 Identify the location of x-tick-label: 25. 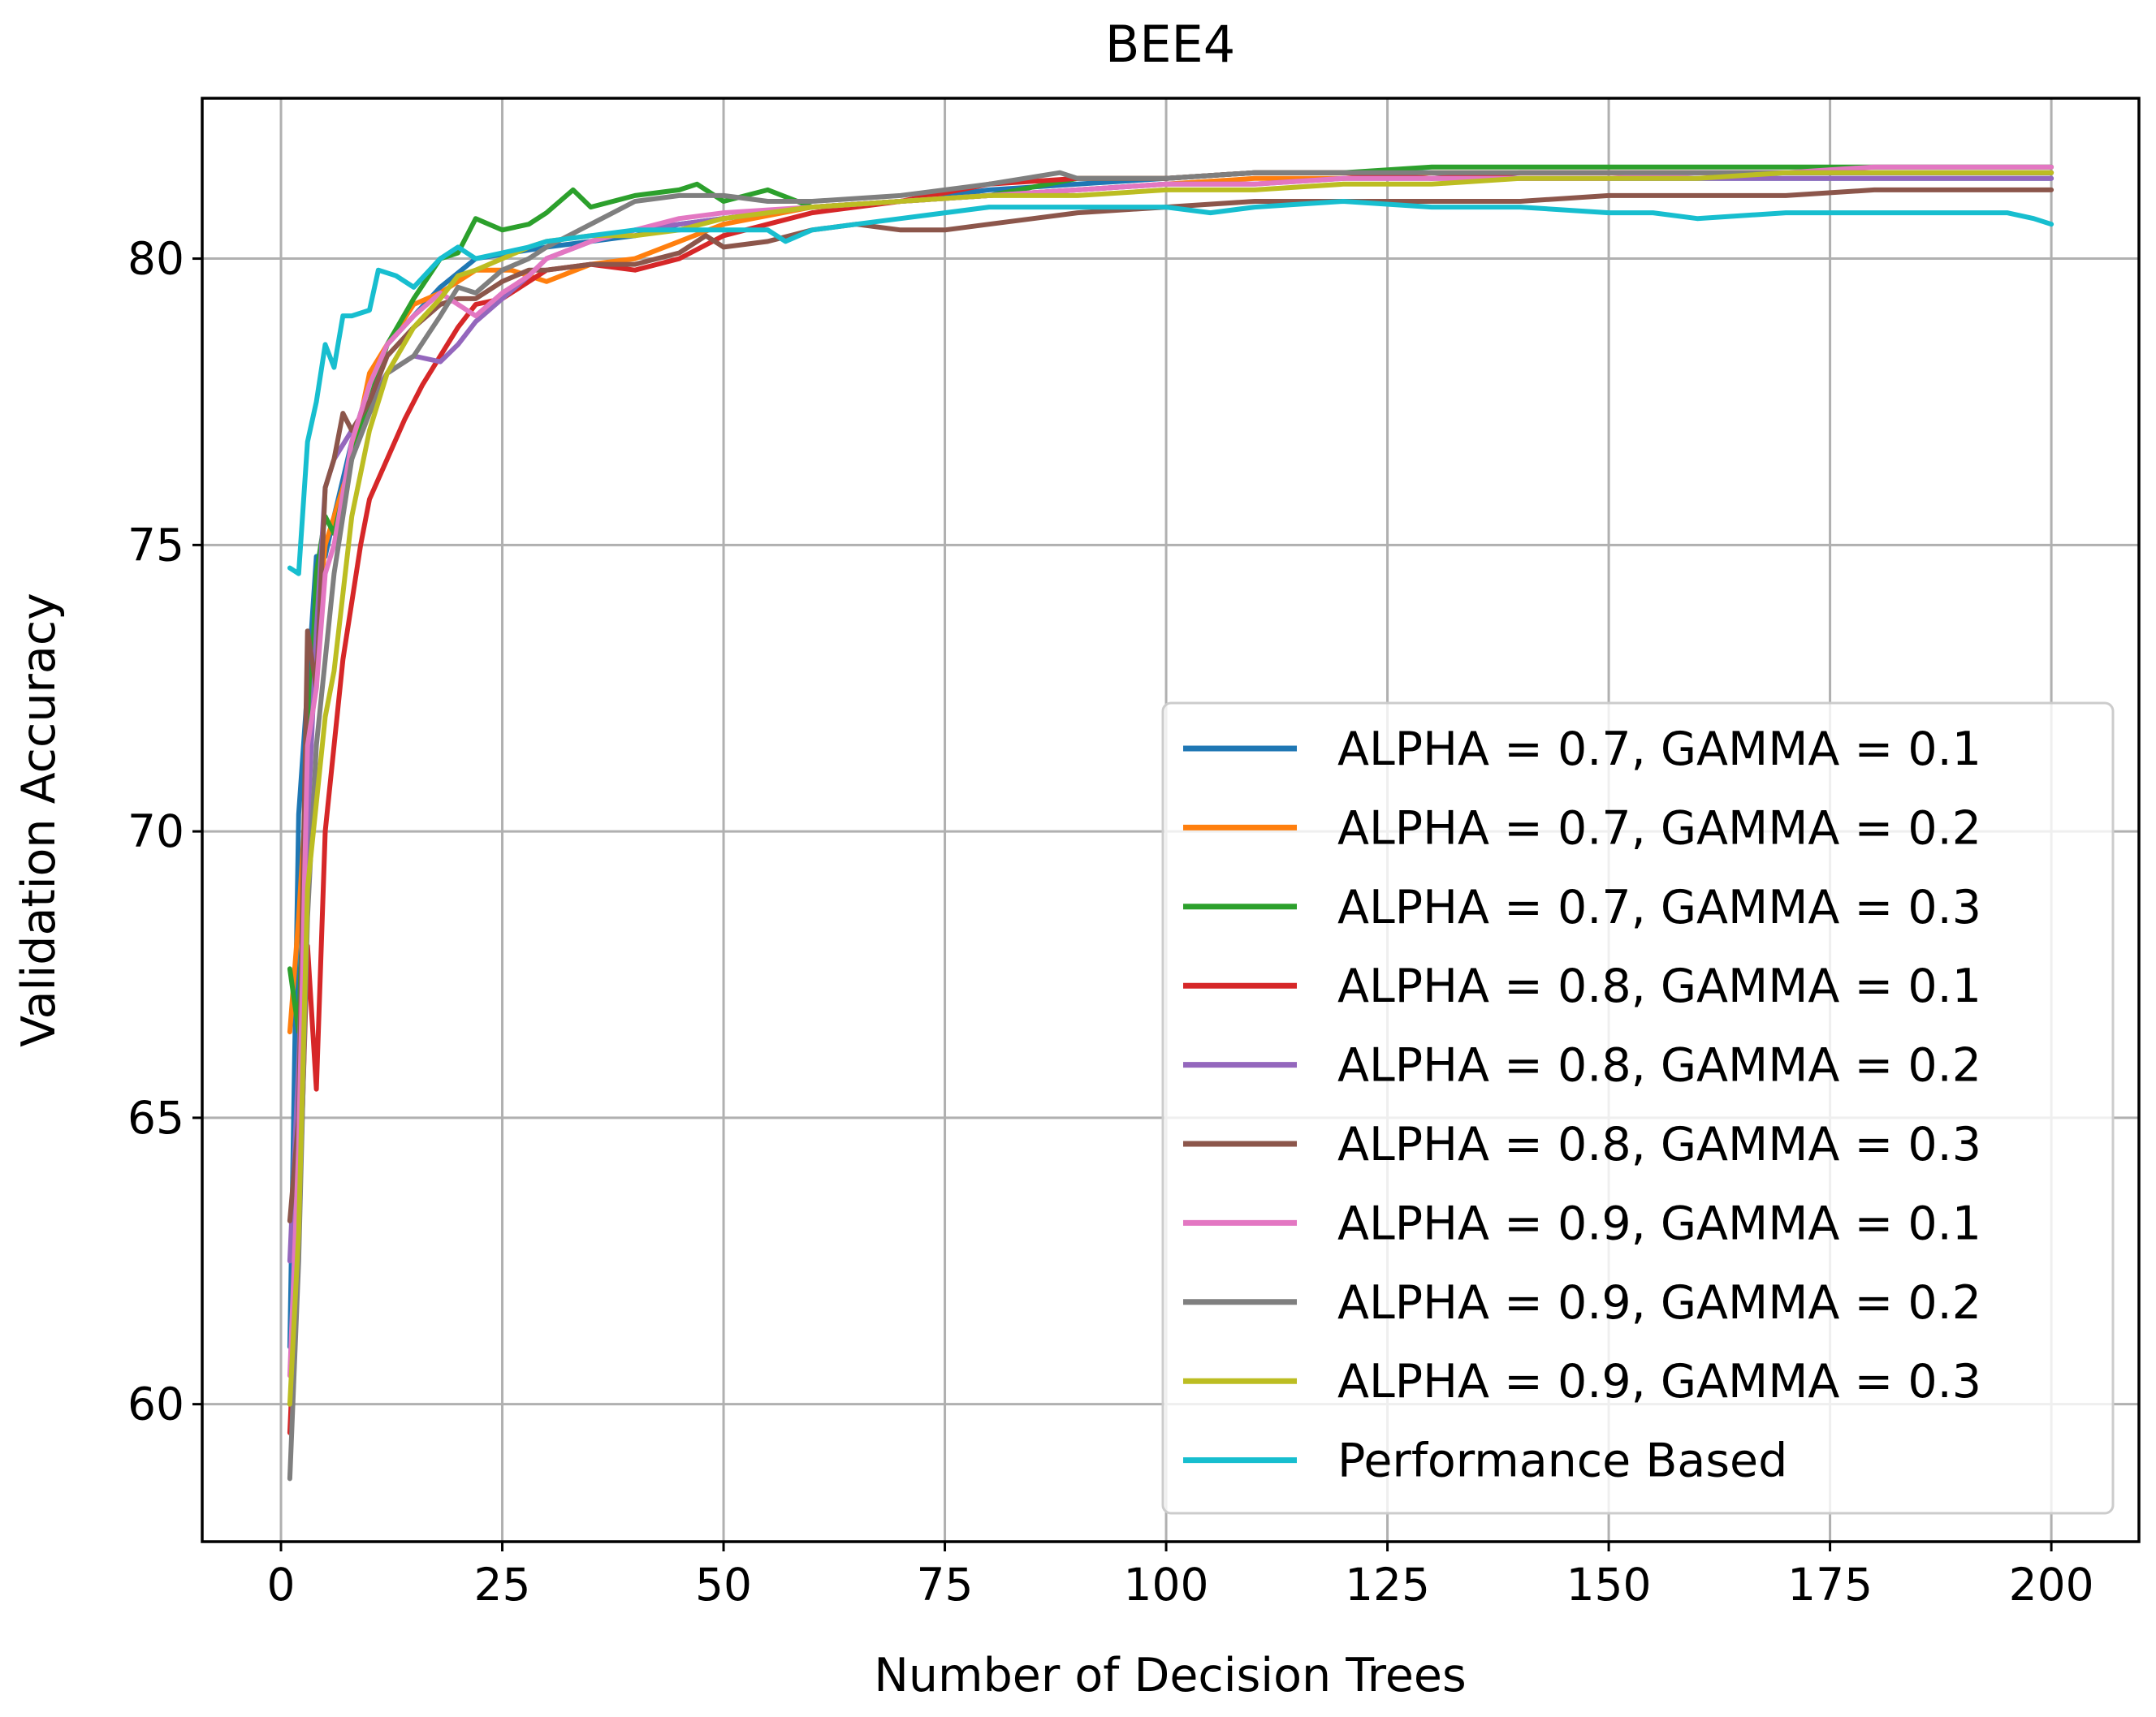
(502, 1585).